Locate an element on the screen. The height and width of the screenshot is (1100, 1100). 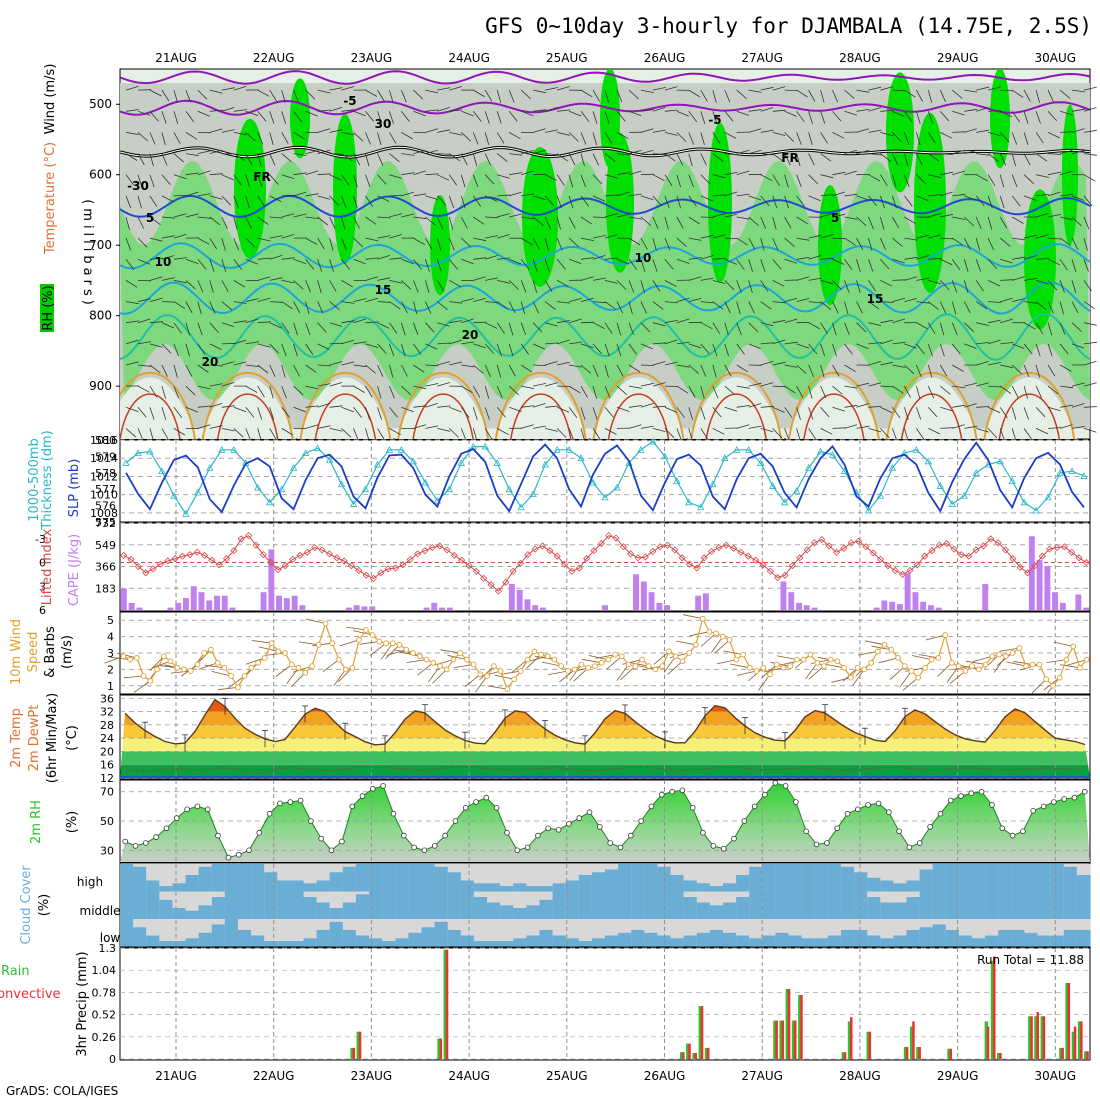
date-label-top: 25AUG is located at coordinates (567, 58).